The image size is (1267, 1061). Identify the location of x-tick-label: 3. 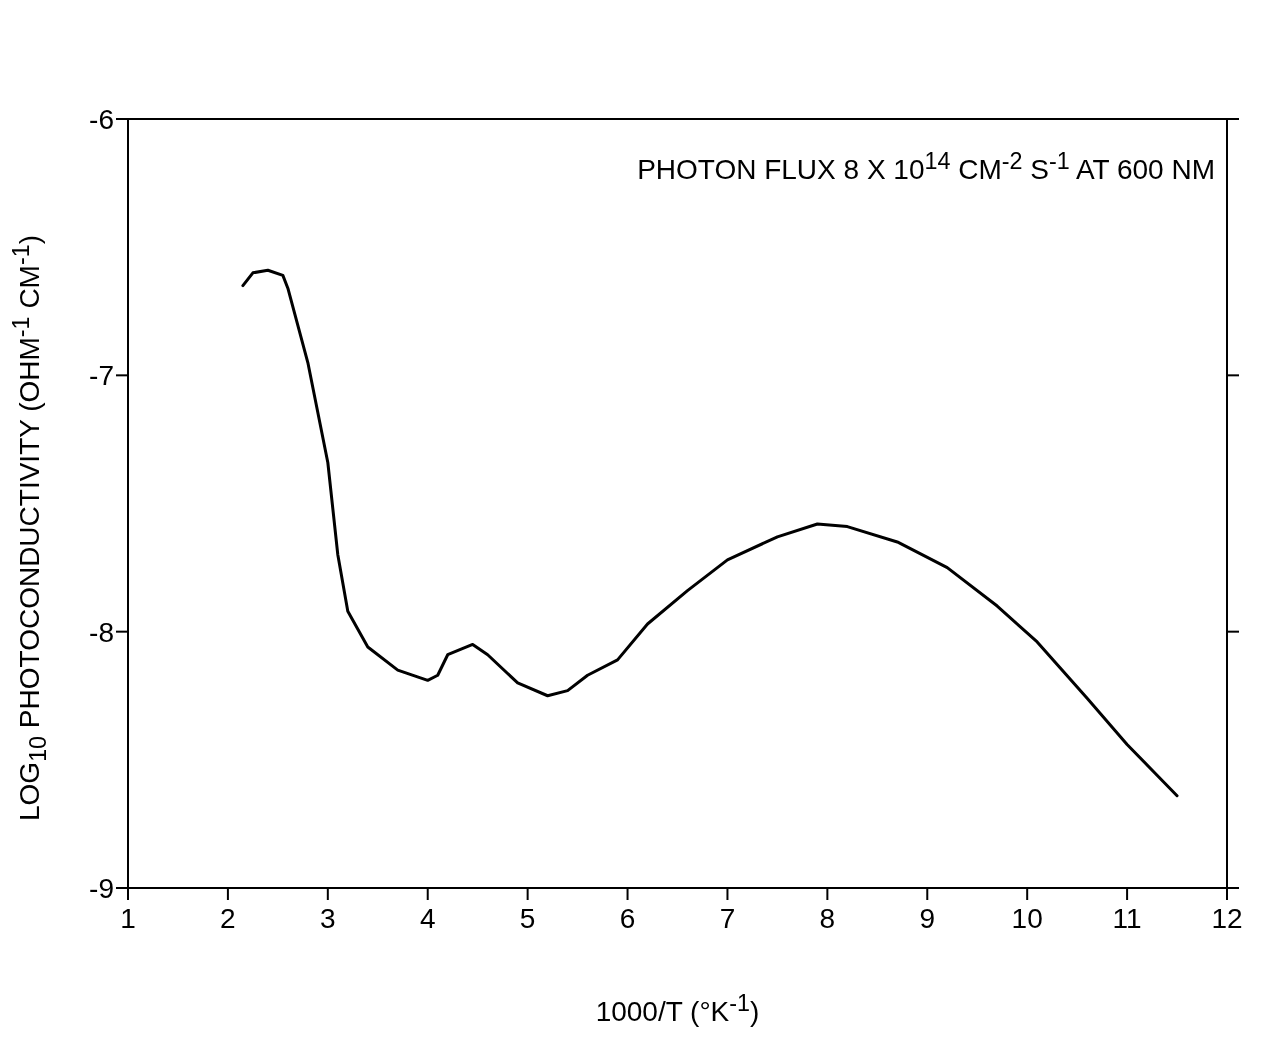
(328, 918).